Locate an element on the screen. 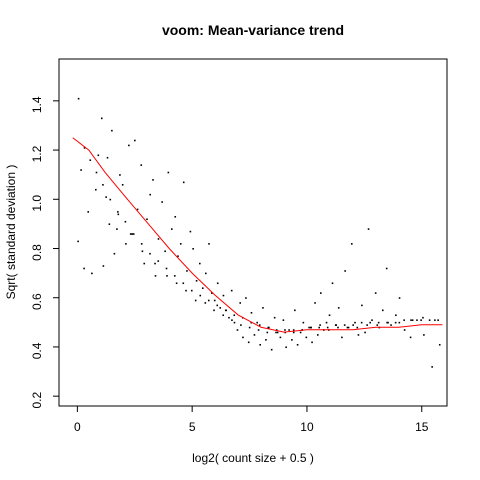 The width and height of the screenshot is (480, 480). x-axis-ticks: 0 5 10 15 is located at coordinates (251, 419).